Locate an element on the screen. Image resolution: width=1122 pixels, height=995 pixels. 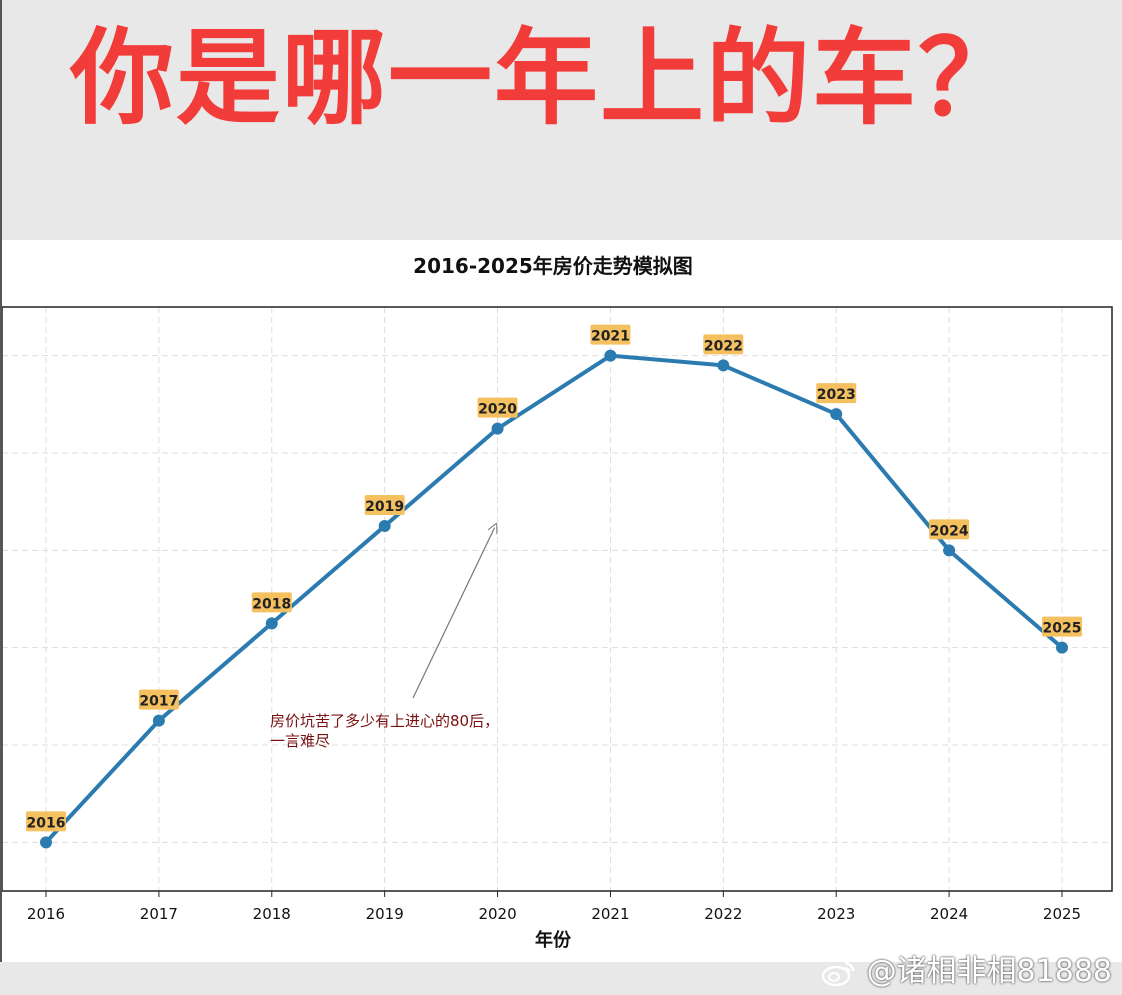
point-label: 2021 is located at coordinates (610, 337).